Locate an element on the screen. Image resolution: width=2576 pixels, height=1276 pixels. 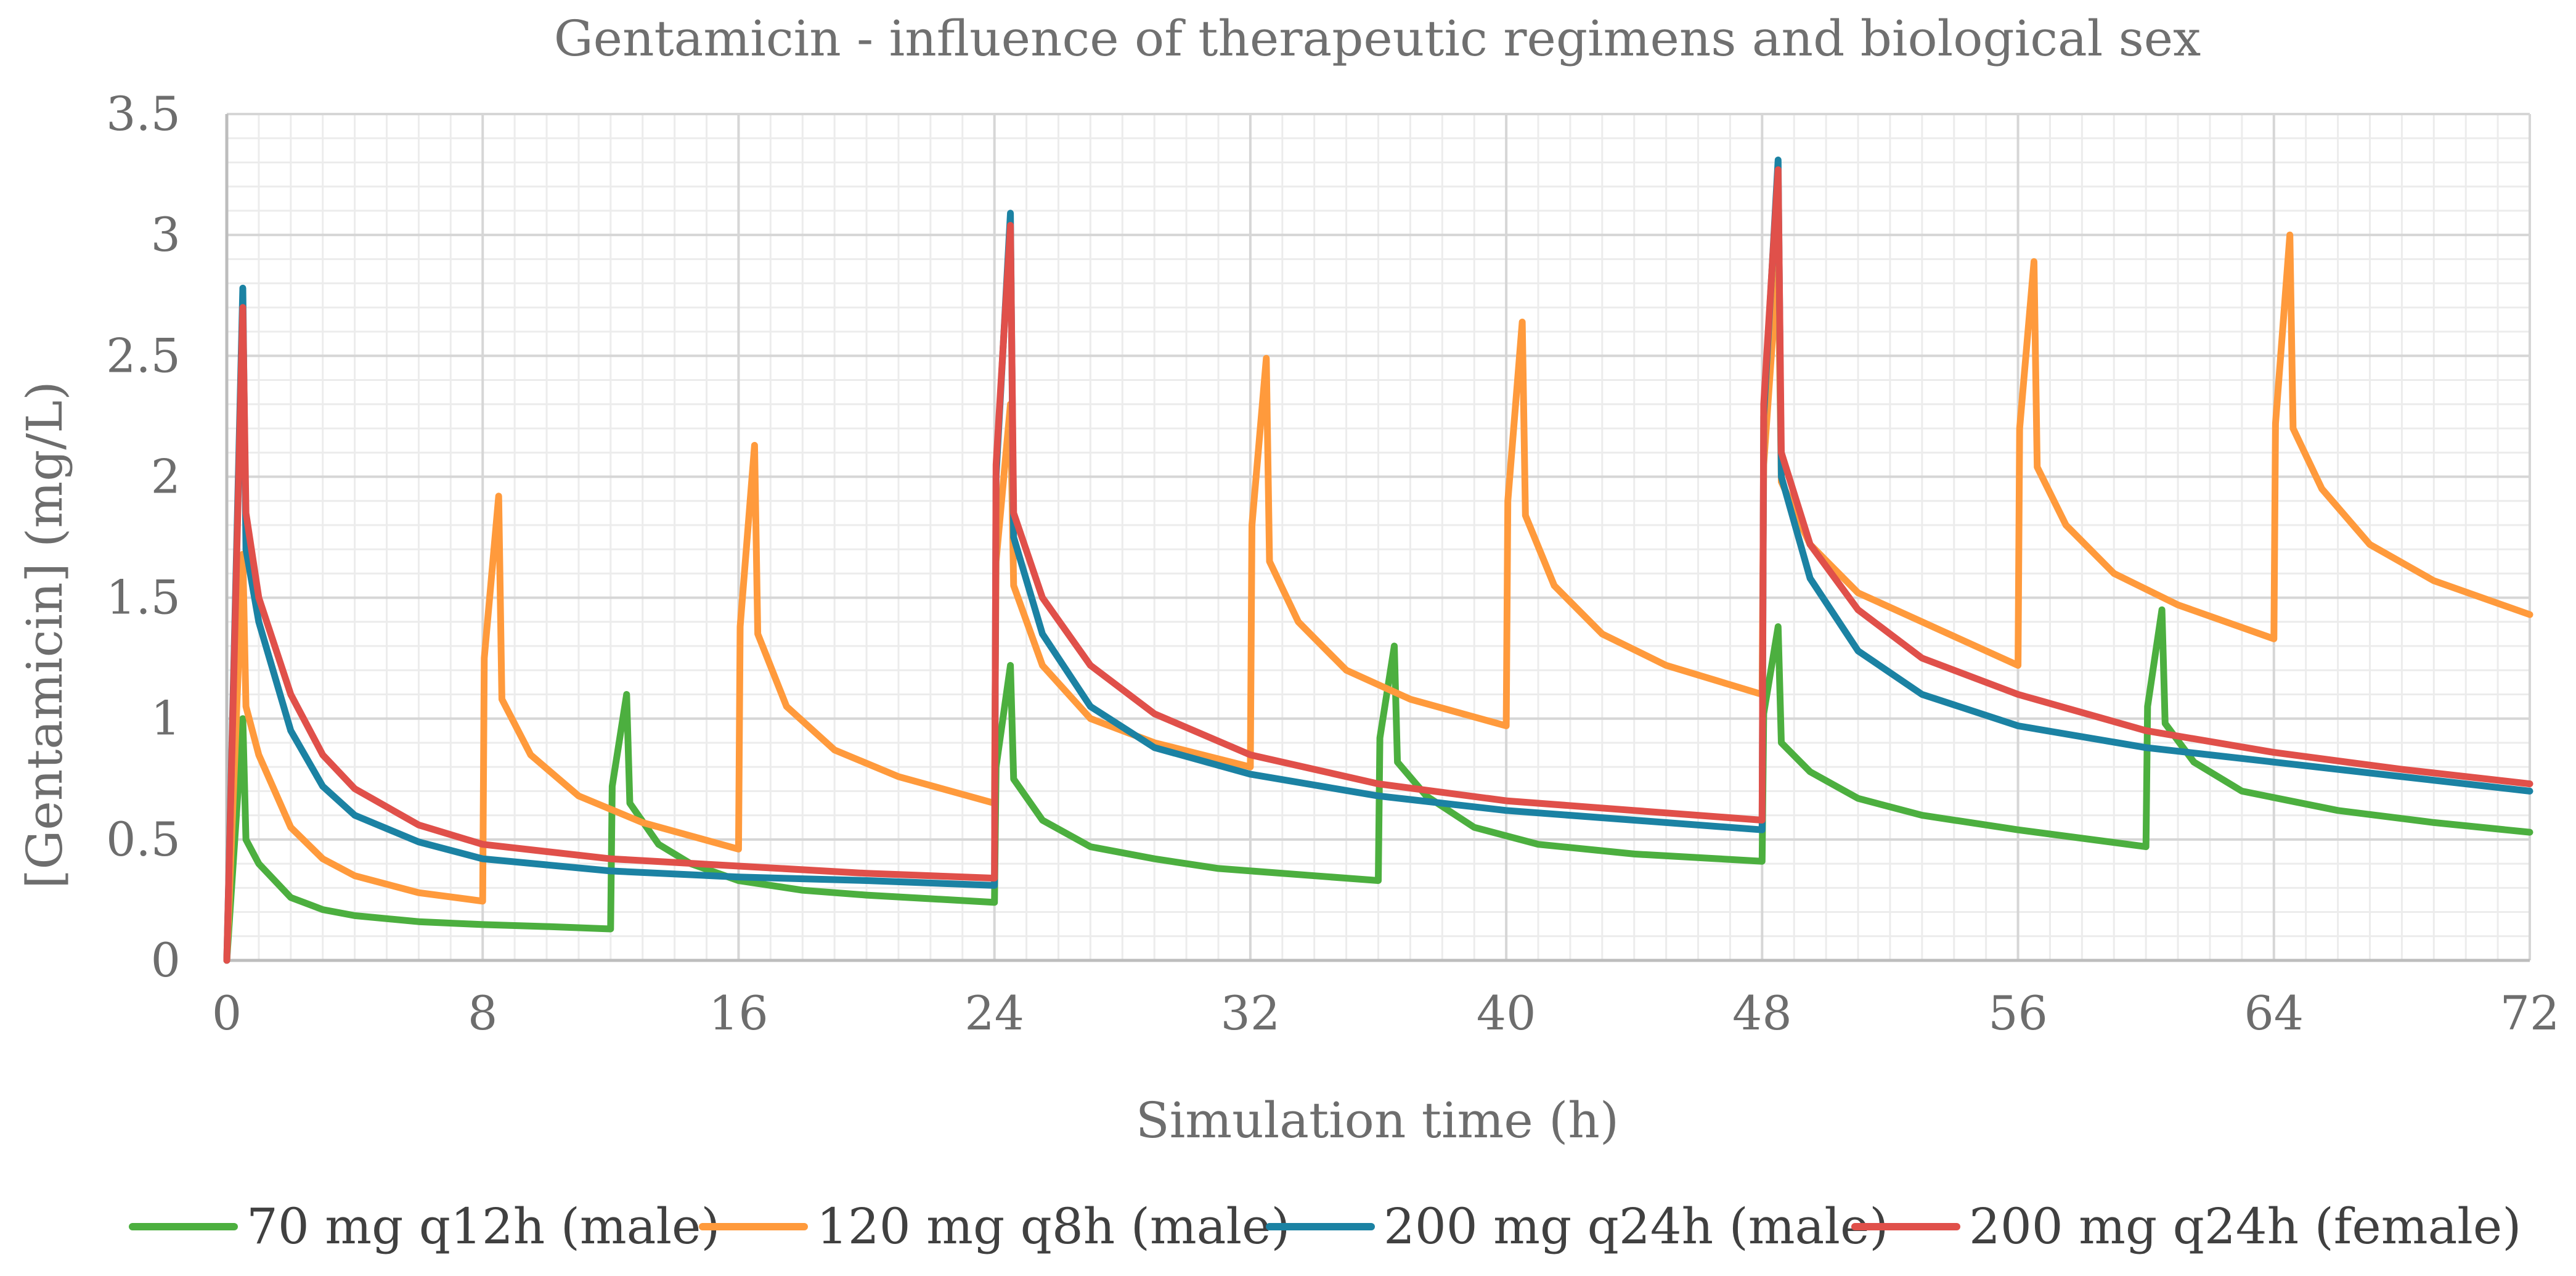
legend-label: 200 mg q24h (male) is located at coordinates (1636, 1226).